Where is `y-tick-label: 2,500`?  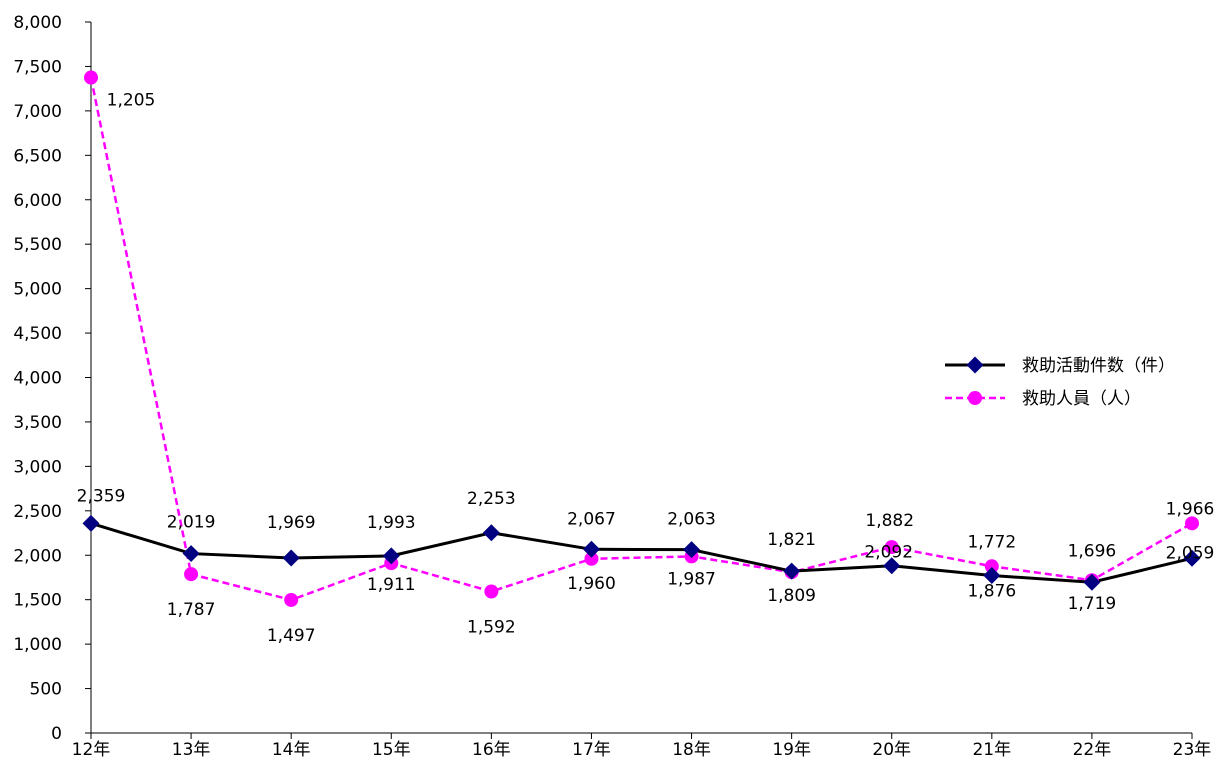 y-tick-label: 2,500 is located at coordinates (37, 512).